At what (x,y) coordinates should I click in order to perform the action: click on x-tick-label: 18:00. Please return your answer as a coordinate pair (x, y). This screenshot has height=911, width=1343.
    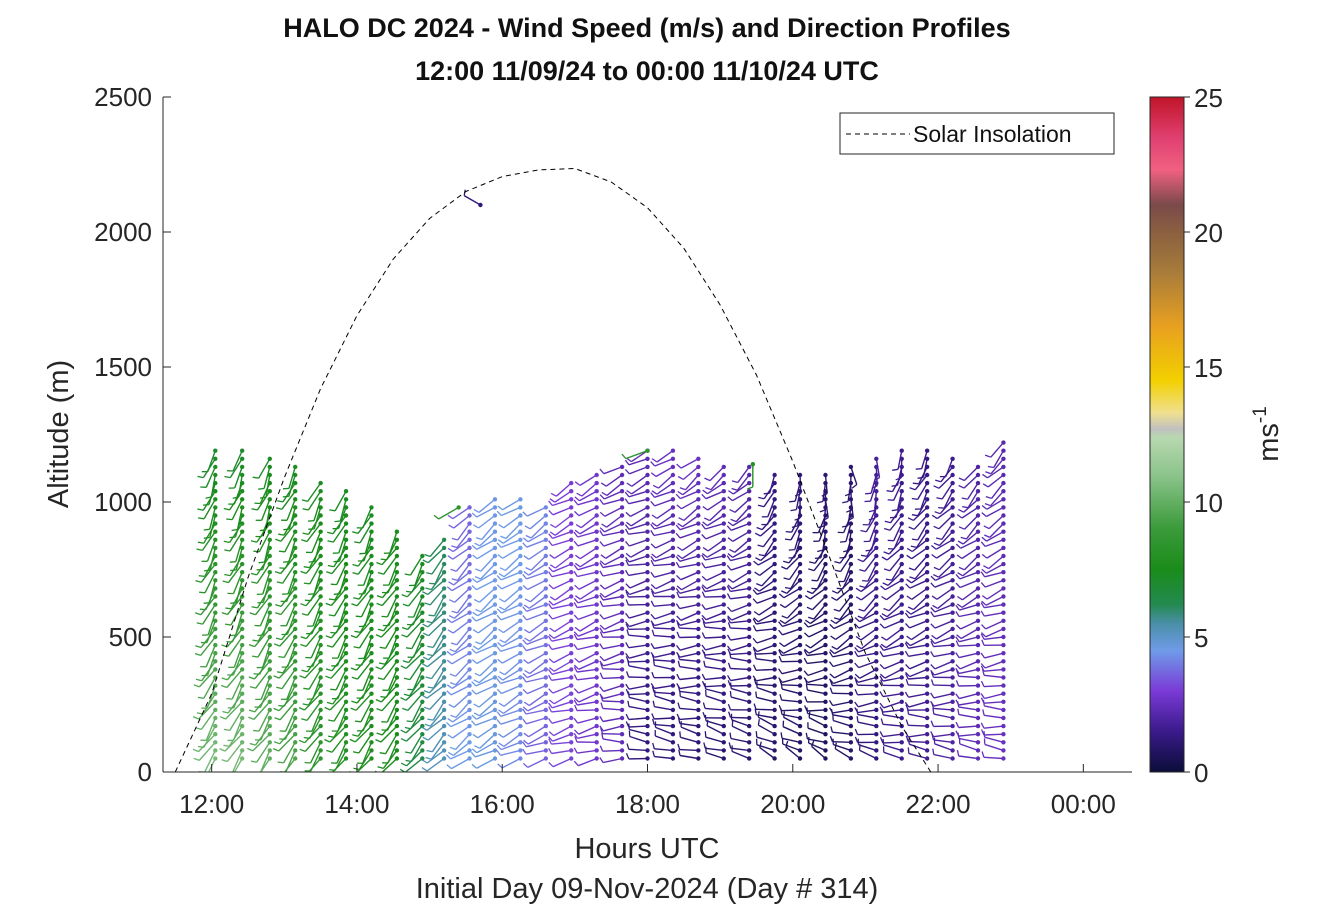
    Looking at the image, I should click on (647, 804).